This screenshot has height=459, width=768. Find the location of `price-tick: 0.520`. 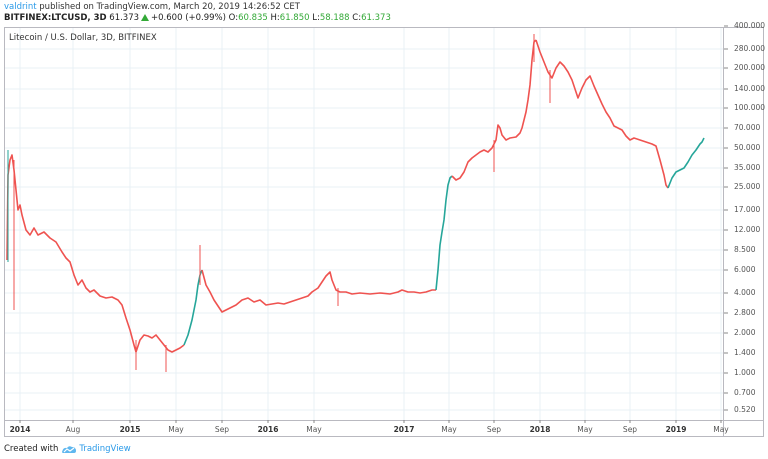

price-tick: 0.520 is located at coordinates (745, 409).